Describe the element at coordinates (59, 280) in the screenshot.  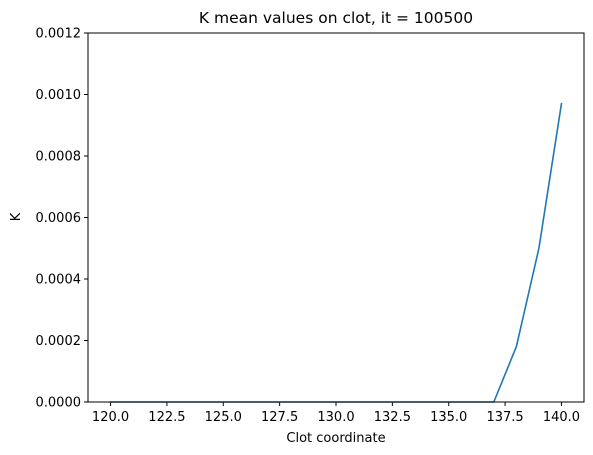
I see `y-tick-label: 0.0004` at that location.